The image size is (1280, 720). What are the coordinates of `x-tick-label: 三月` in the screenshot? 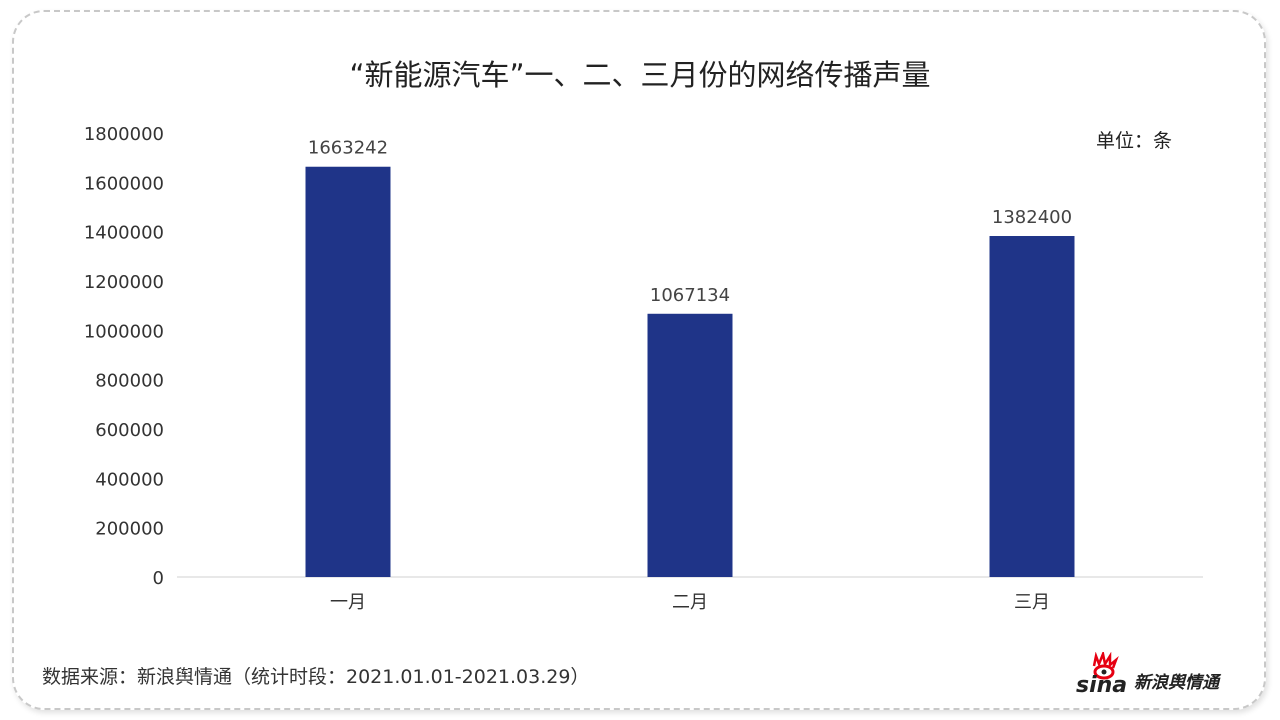 It's located at (1032, 602).